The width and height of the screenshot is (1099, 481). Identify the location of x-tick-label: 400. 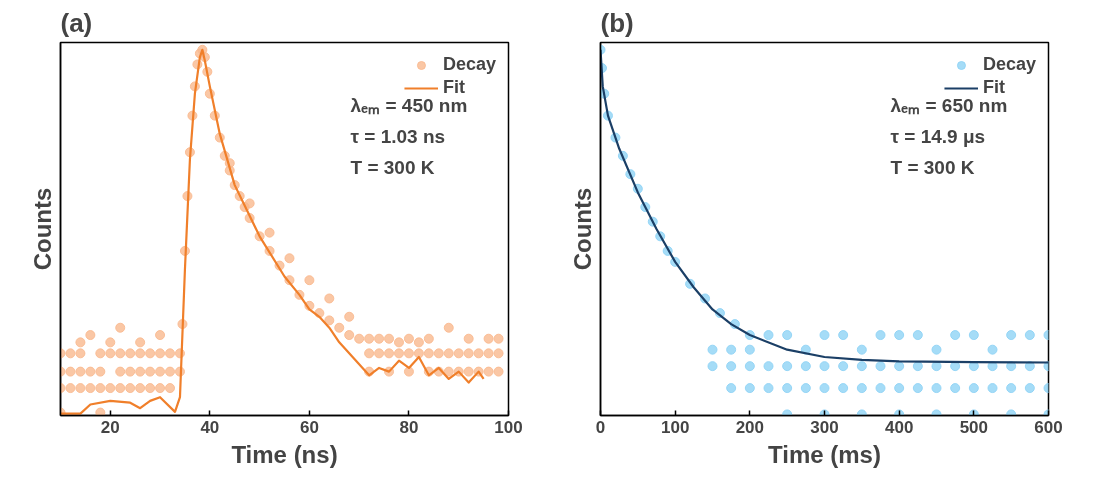
(899, 427).